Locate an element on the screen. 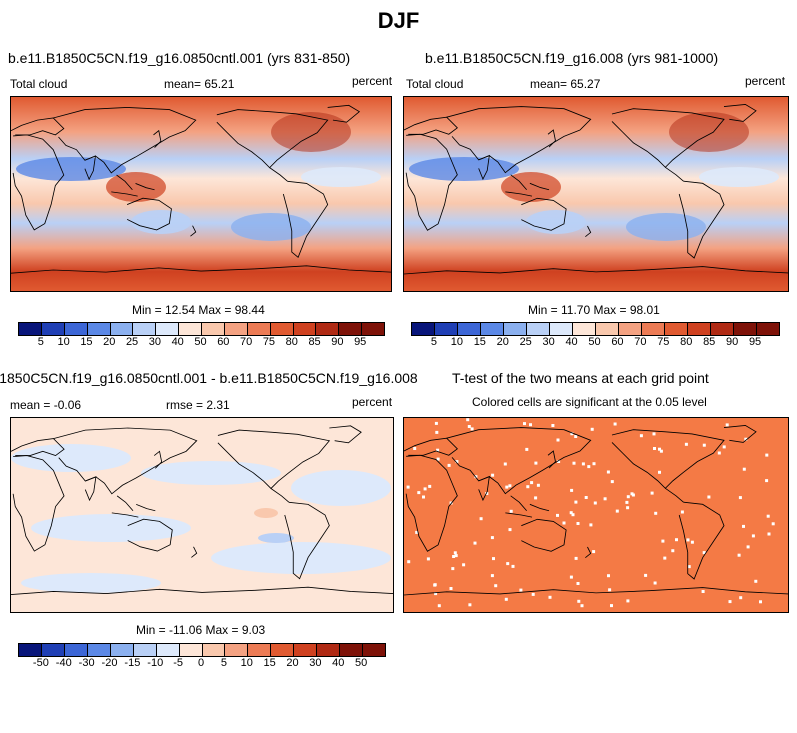  figure-title: DJF is located at coordinates (398, 20).